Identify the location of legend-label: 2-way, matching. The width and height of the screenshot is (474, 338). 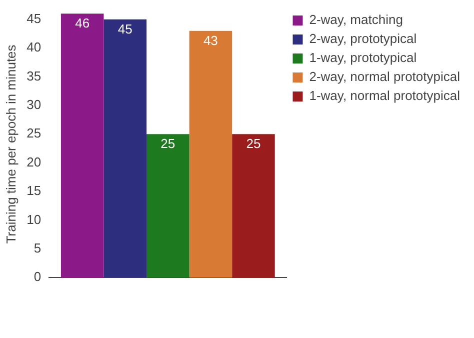
(356, 20).